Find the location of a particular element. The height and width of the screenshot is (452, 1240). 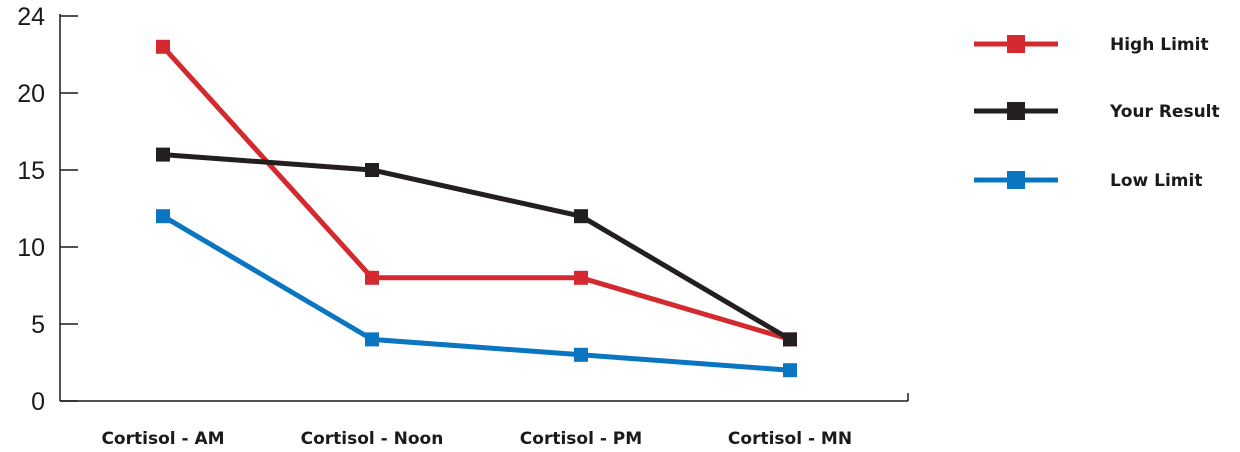

legend-item: Your Result is located at coordinates (1097, 112).